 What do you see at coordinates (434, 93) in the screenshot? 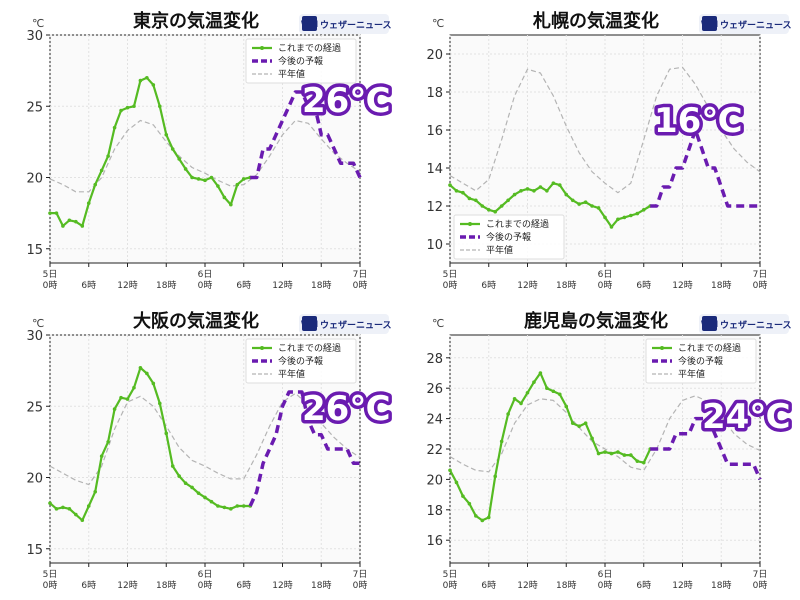
I see `y-tick-label: 18` at bounding box center [434, 93].